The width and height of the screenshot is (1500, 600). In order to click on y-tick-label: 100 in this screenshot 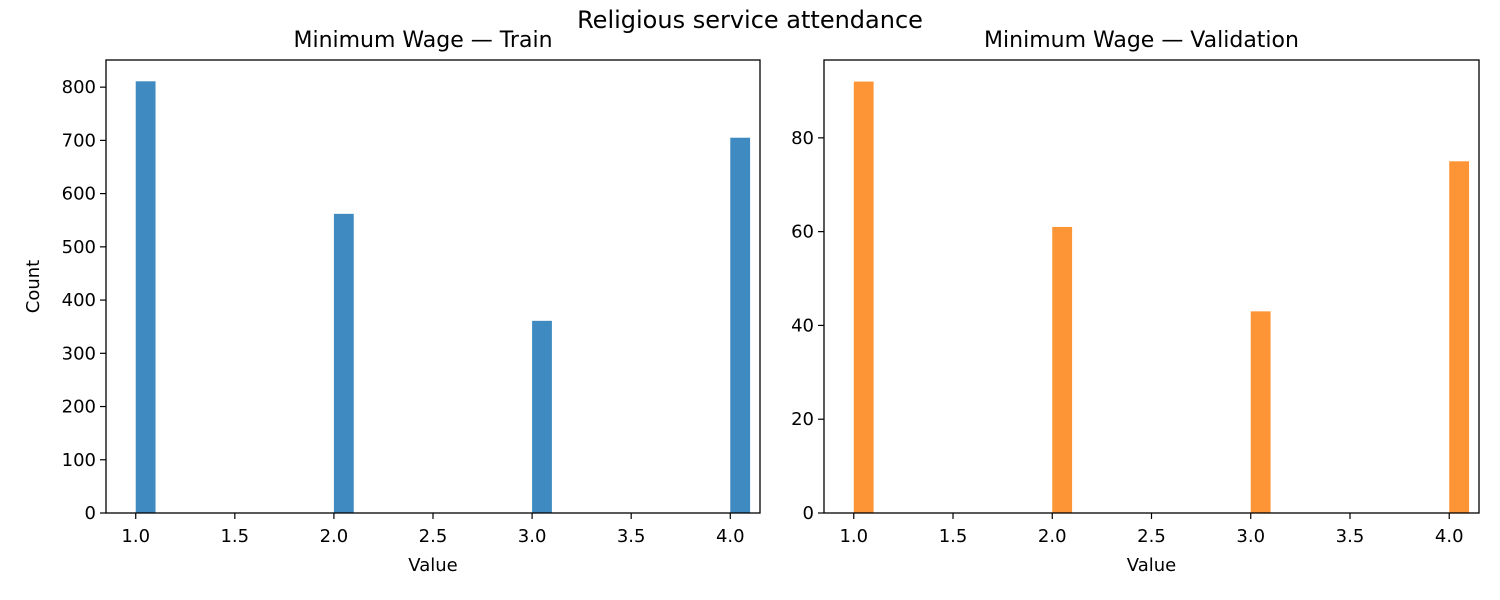, I will do `click(79, 460)`.